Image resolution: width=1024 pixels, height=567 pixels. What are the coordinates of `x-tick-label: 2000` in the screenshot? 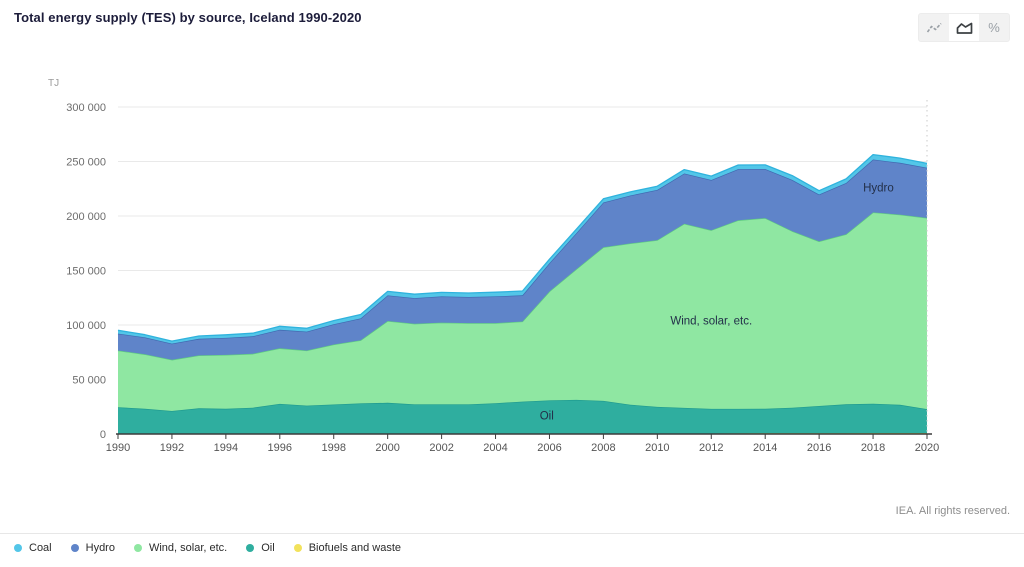 It's located at (387, 448).